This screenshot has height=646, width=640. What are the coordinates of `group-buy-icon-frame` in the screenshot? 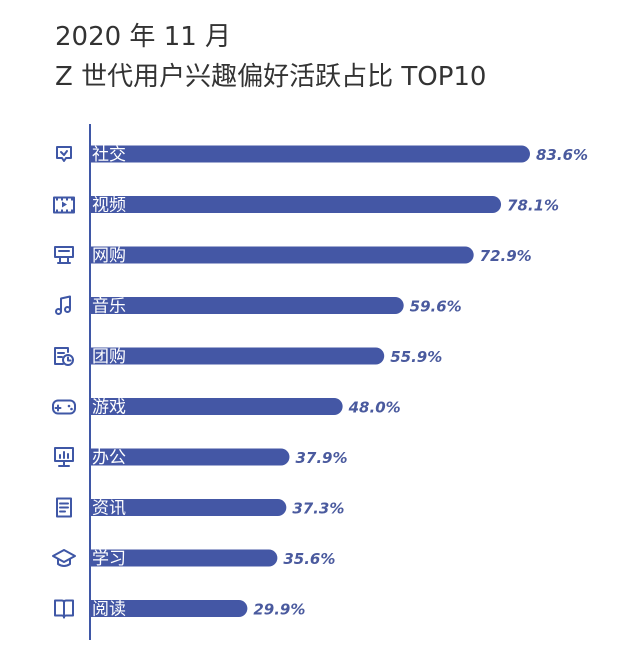 It's located at (61, 356).